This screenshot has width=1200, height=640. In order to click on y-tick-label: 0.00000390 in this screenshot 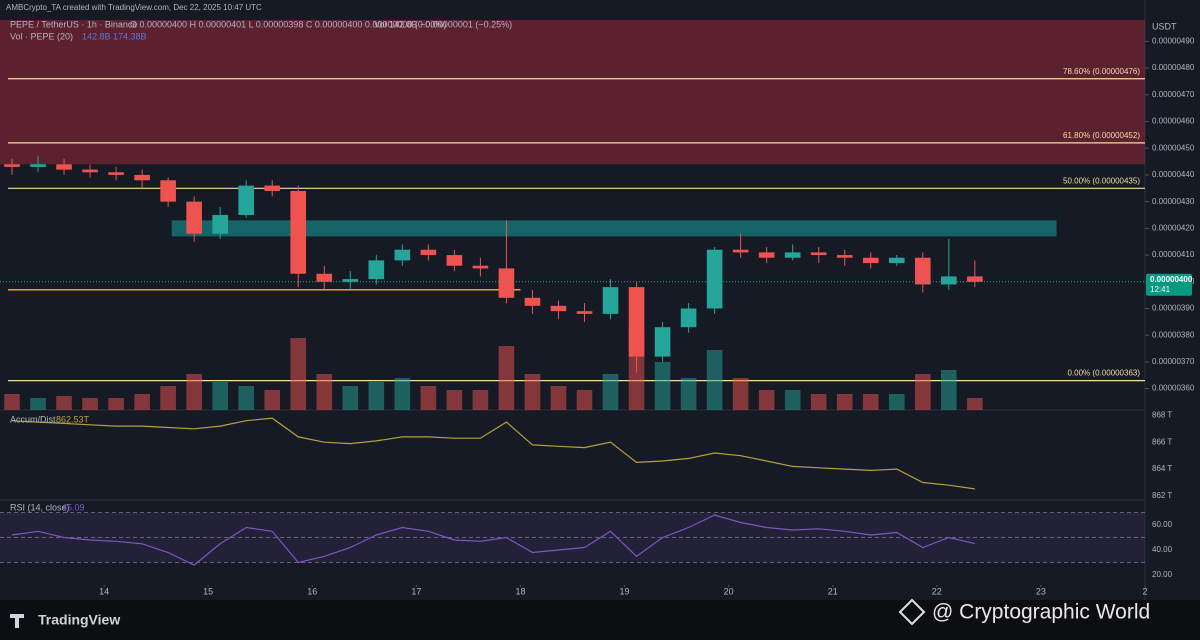, I will do `click(1173, 308)`.